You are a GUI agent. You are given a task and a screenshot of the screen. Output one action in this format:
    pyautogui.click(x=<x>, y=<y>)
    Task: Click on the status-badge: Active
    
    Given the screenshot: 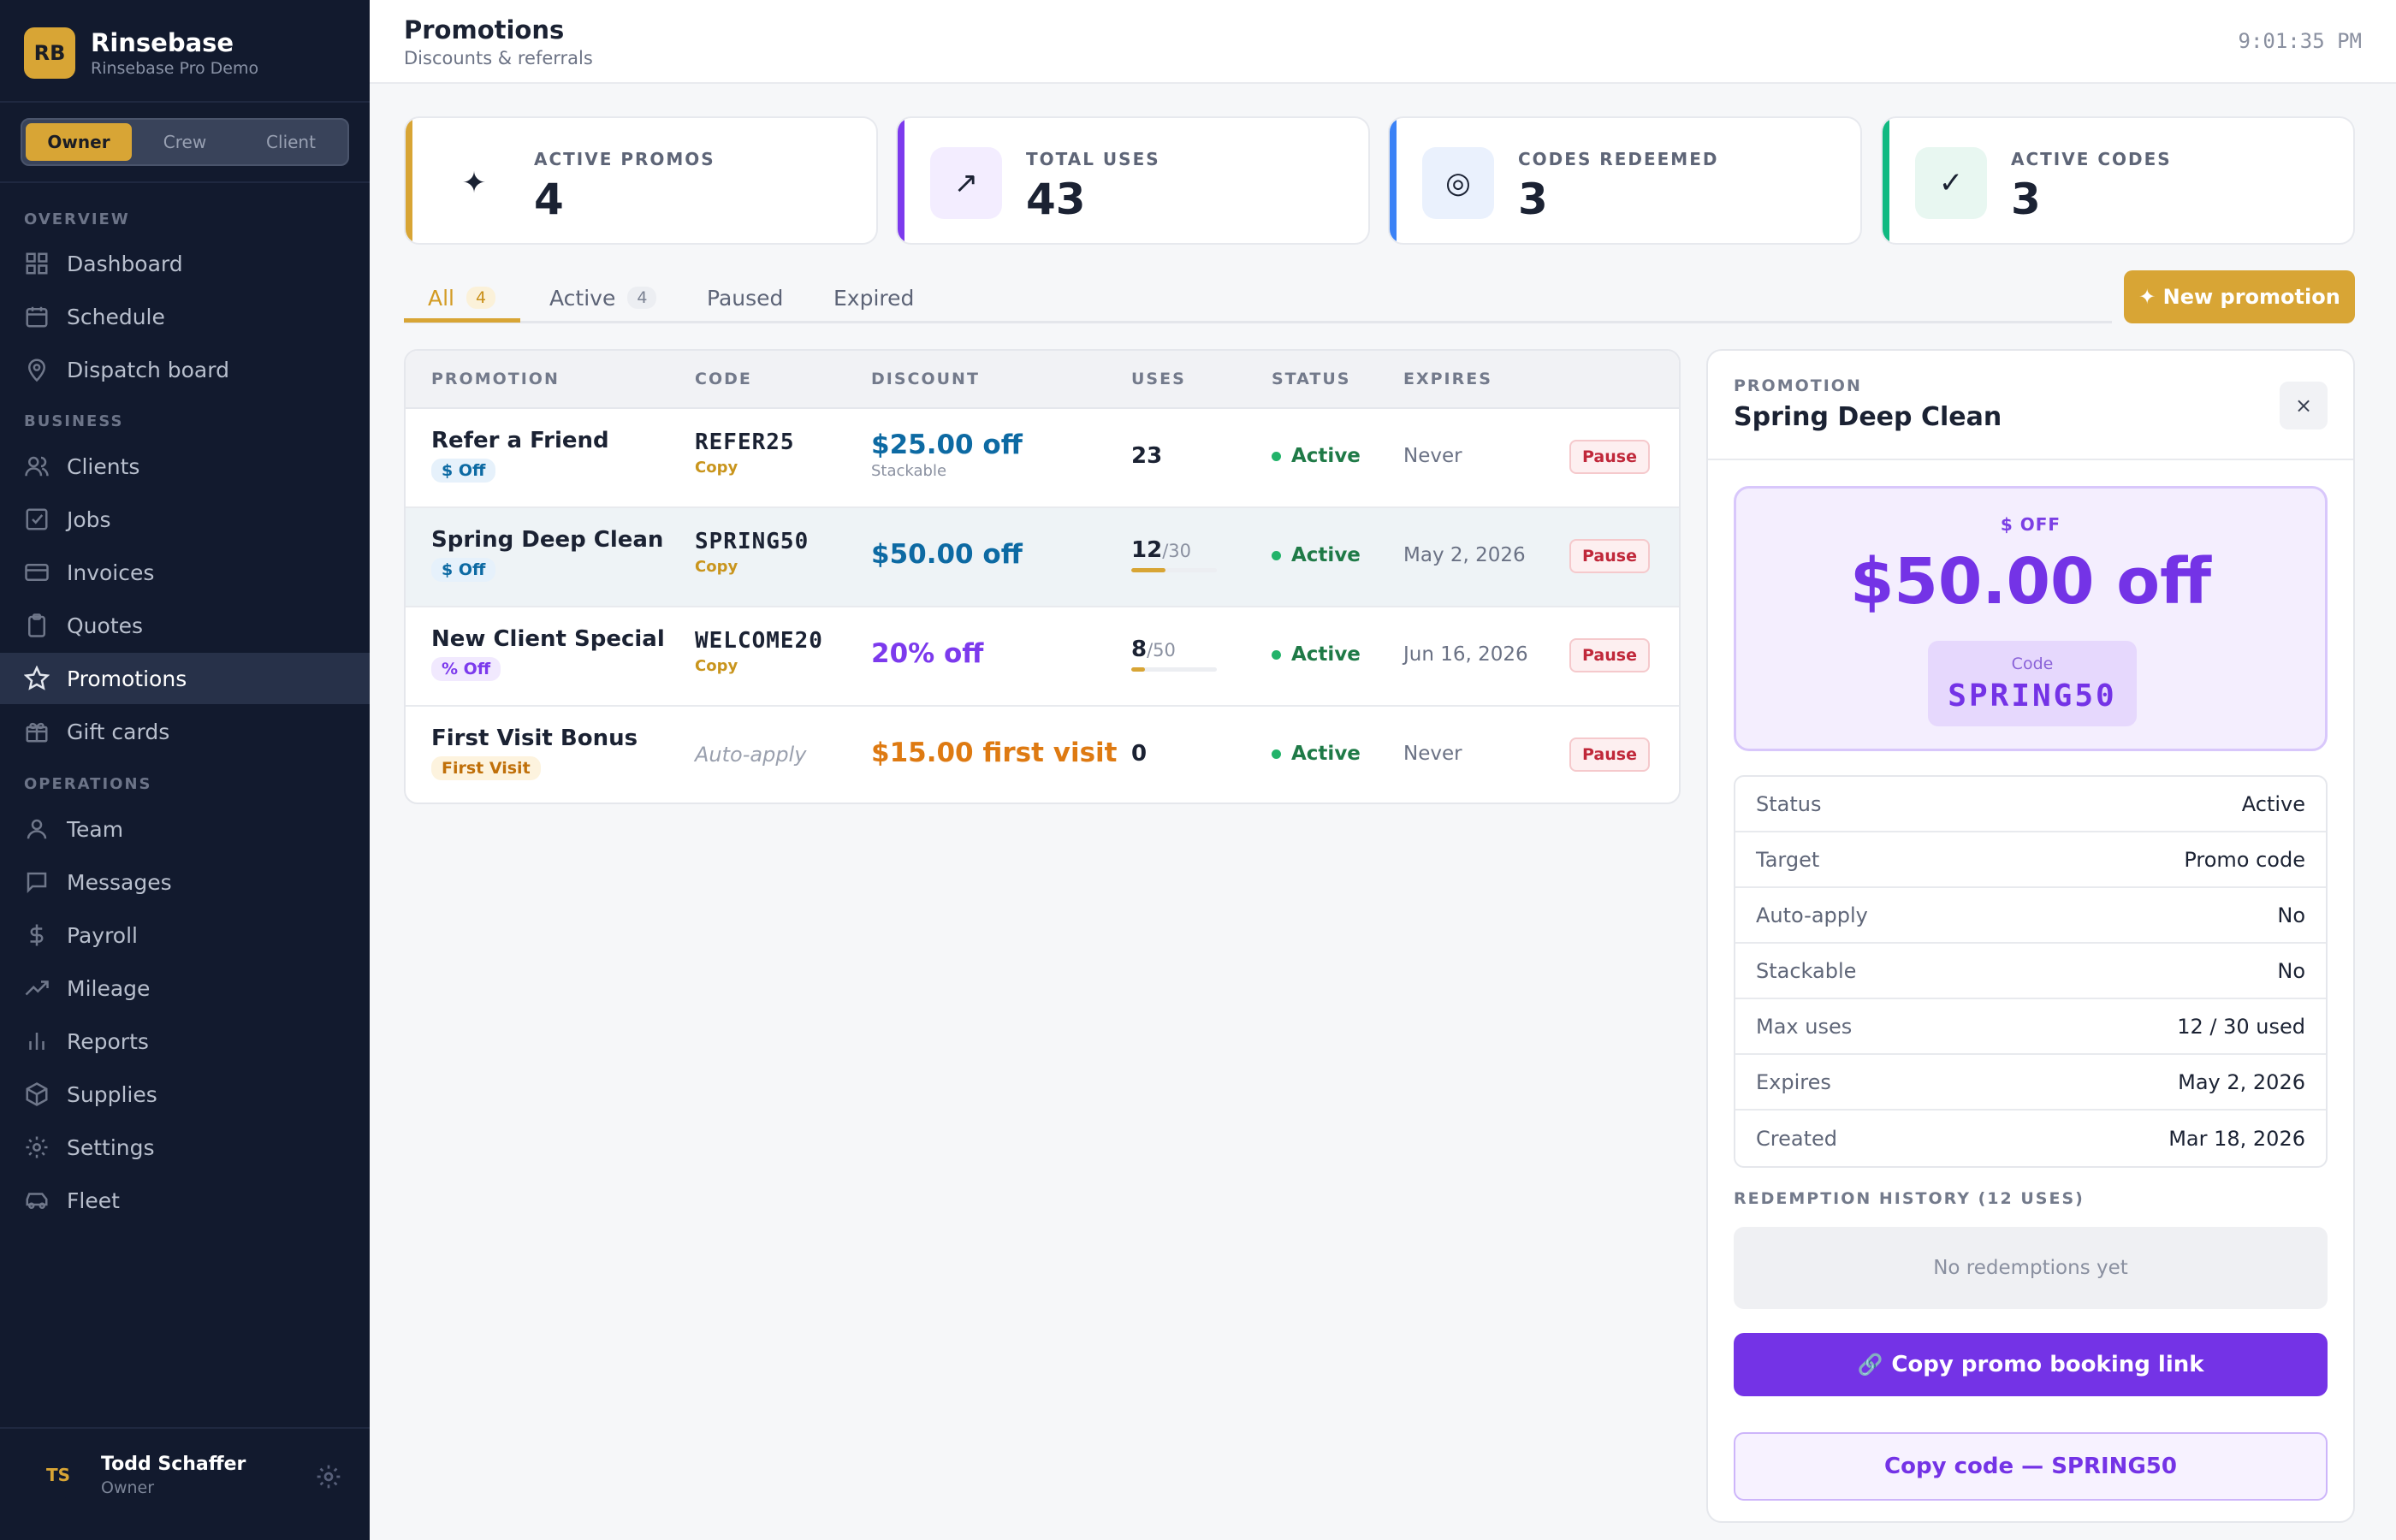 What is the action you would take?
    pyautogui.click(x=1317, y=754)
    